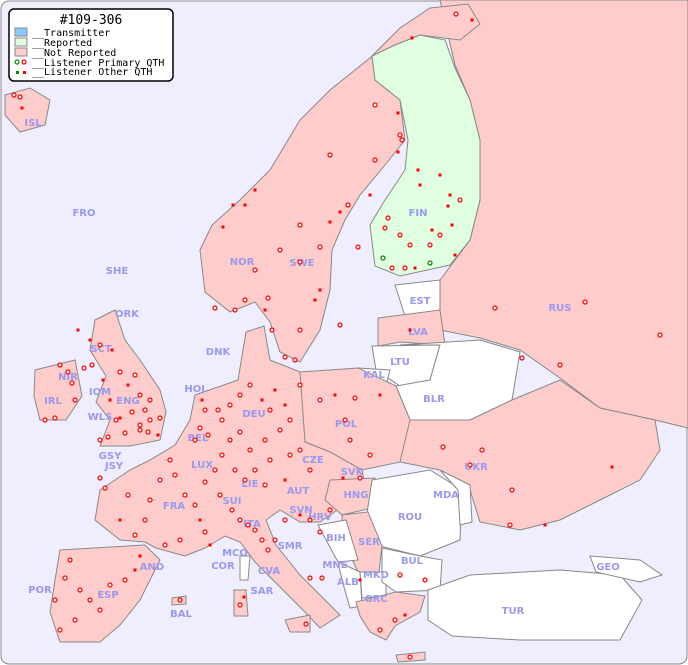 Image resolution: width=688 pixels, height=665 pixels. Describe the element at coordinates (223, 566) in the screenshot. I see `country-label-cor: COR` at that location.